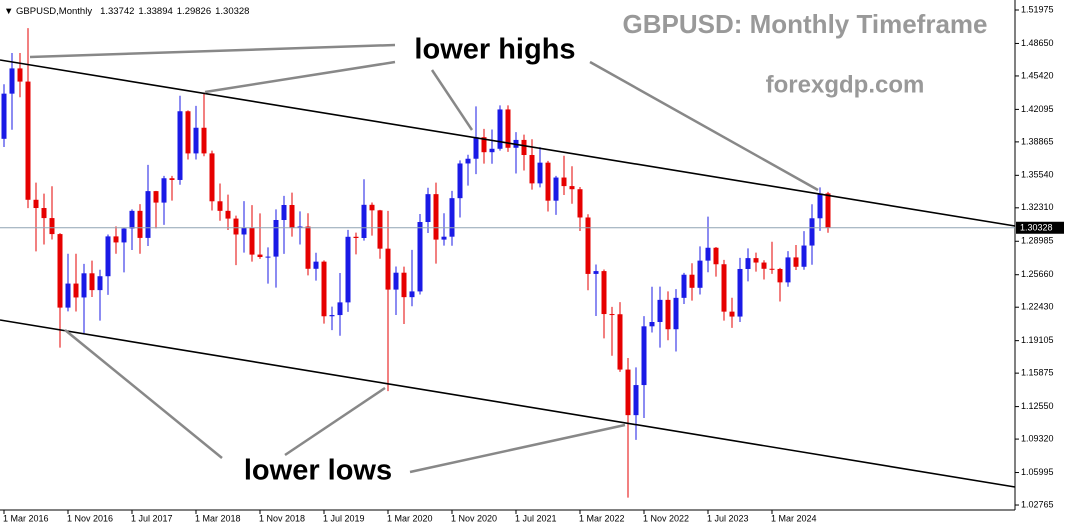 Image resolution: width=1065 pixels, height=528 pixels. Describe the element at coordinates (728, 518) in the screenshot. I see `x-tick-label: 1 Jul 2023` at that location.